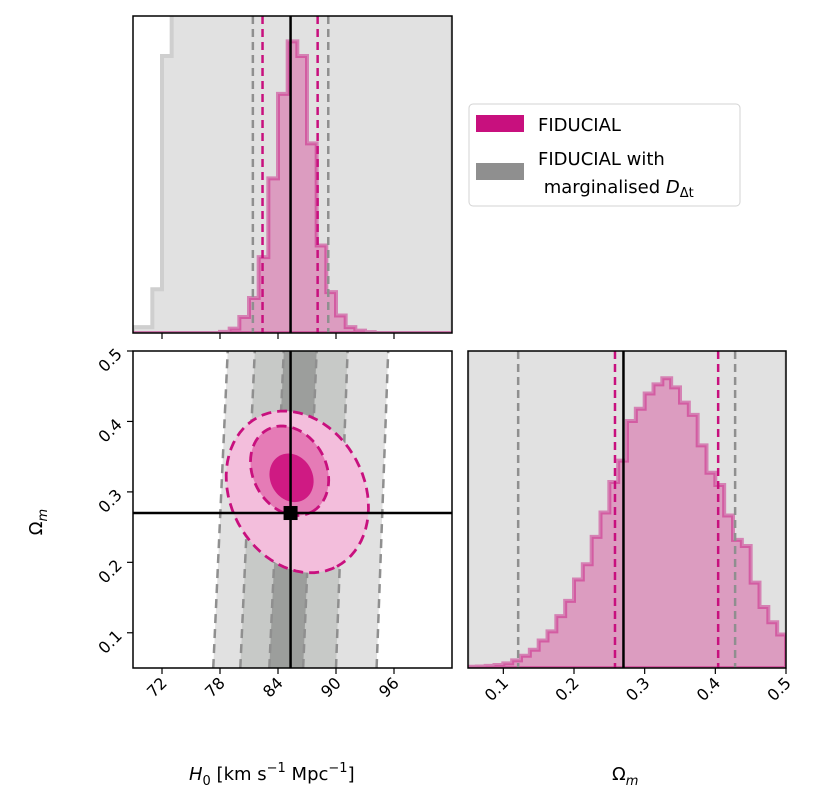 This screenshot has height=806, width=822. I want to click on h0-quantile-lines, so click(290, 174).